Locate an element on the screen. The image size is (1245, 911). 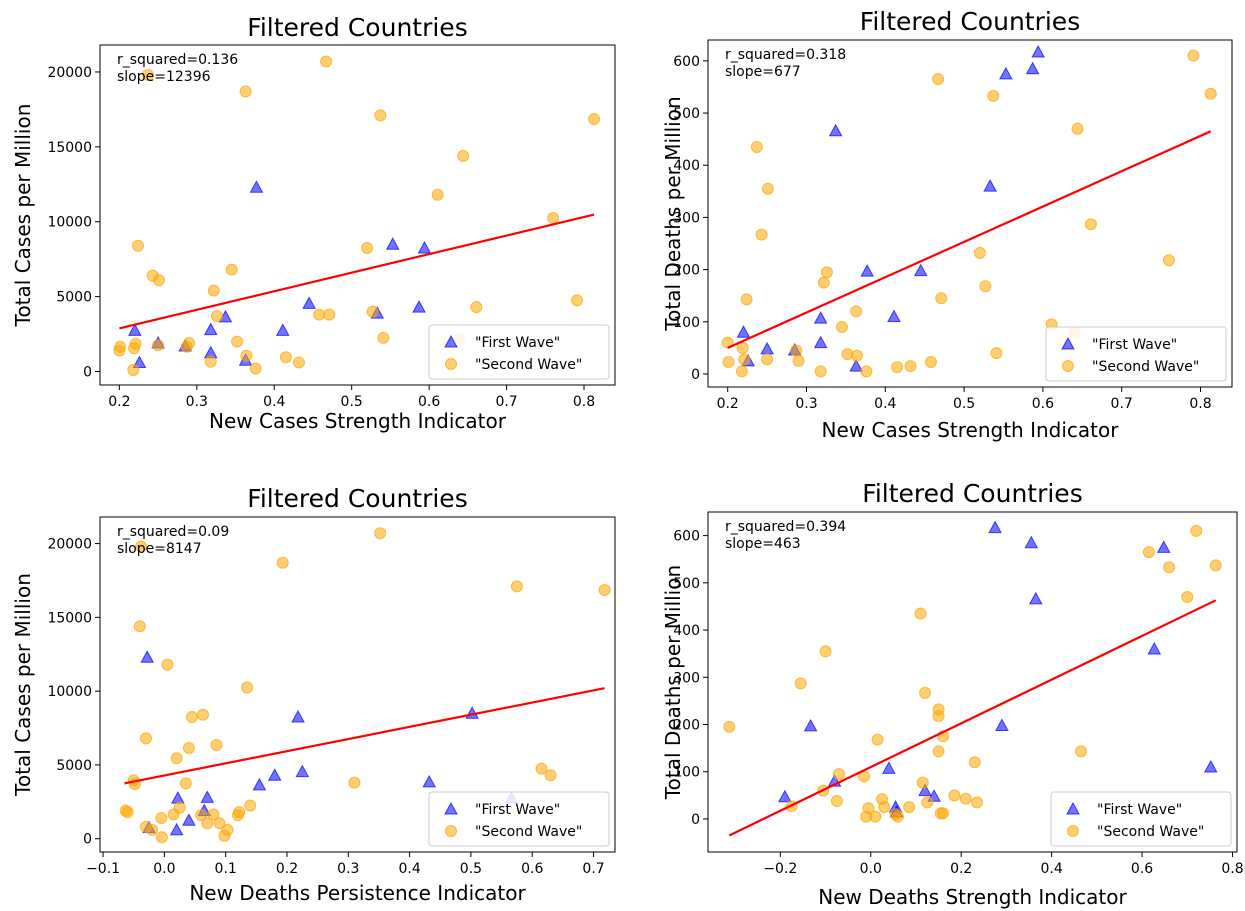
y-tick-label: 5000 is located at coordinates (74, 298).